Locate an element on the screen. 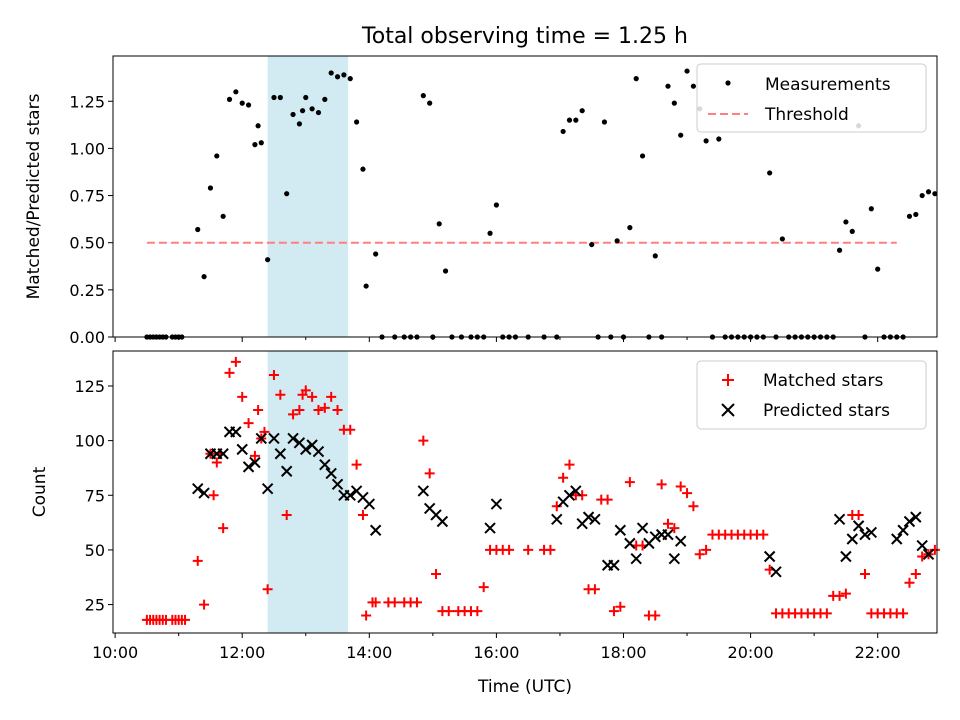  y-tick-label: 0.25 is located at coordinates (87, 290).